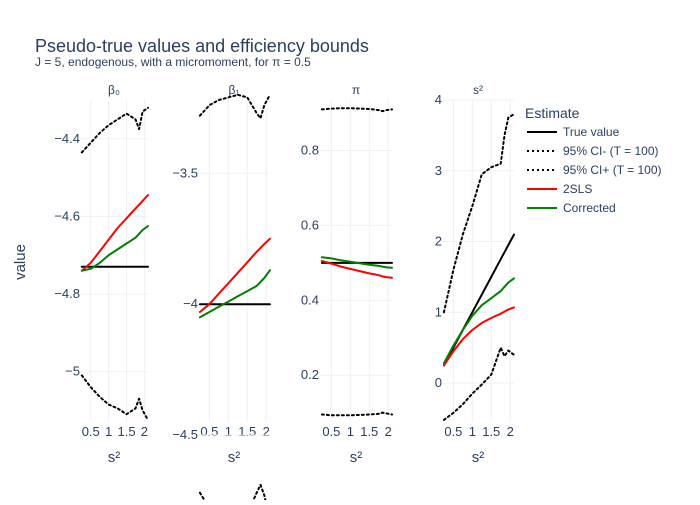  Describe the element at coordinates (612, 170) in the screenshot. I see `legend-label: 95% CI+ (T = 100)` at that location.